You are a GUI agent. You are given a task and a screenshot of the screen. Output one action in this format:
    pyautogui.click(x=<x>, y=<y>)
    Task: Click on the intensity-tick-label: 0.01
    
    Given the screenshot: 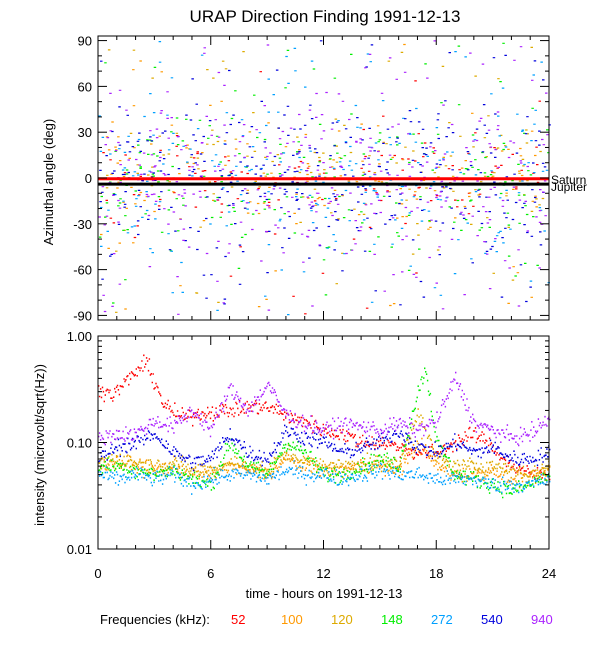 What is the action you would take?
    pyautogui.click(x=79, y=549)
    